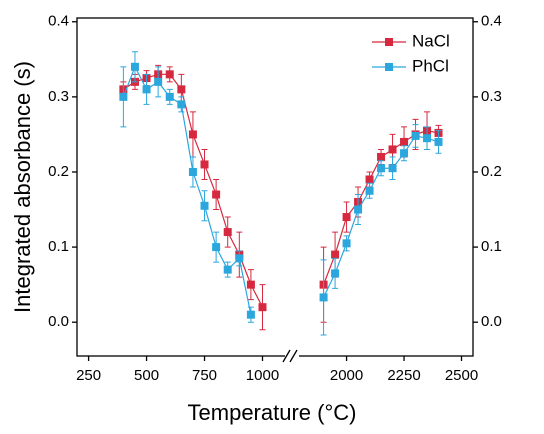 The image size is (544, 434). Describe the element at coordinates (204, 375) in the screenshot. I see `x-tick-label: 750` at that location.